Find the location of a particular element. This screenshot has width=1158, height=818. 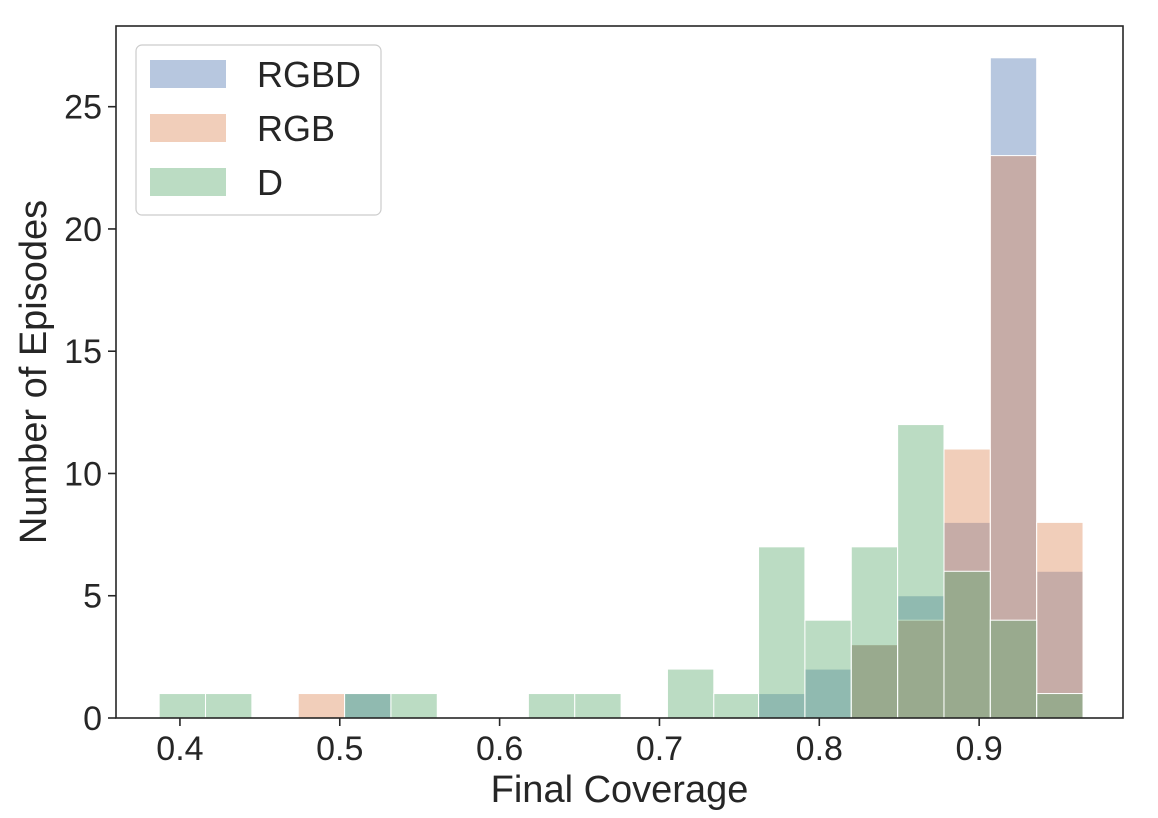

y-axis-ticks: 0 5 10 15 20 25 is located at coordinates (90, 413).